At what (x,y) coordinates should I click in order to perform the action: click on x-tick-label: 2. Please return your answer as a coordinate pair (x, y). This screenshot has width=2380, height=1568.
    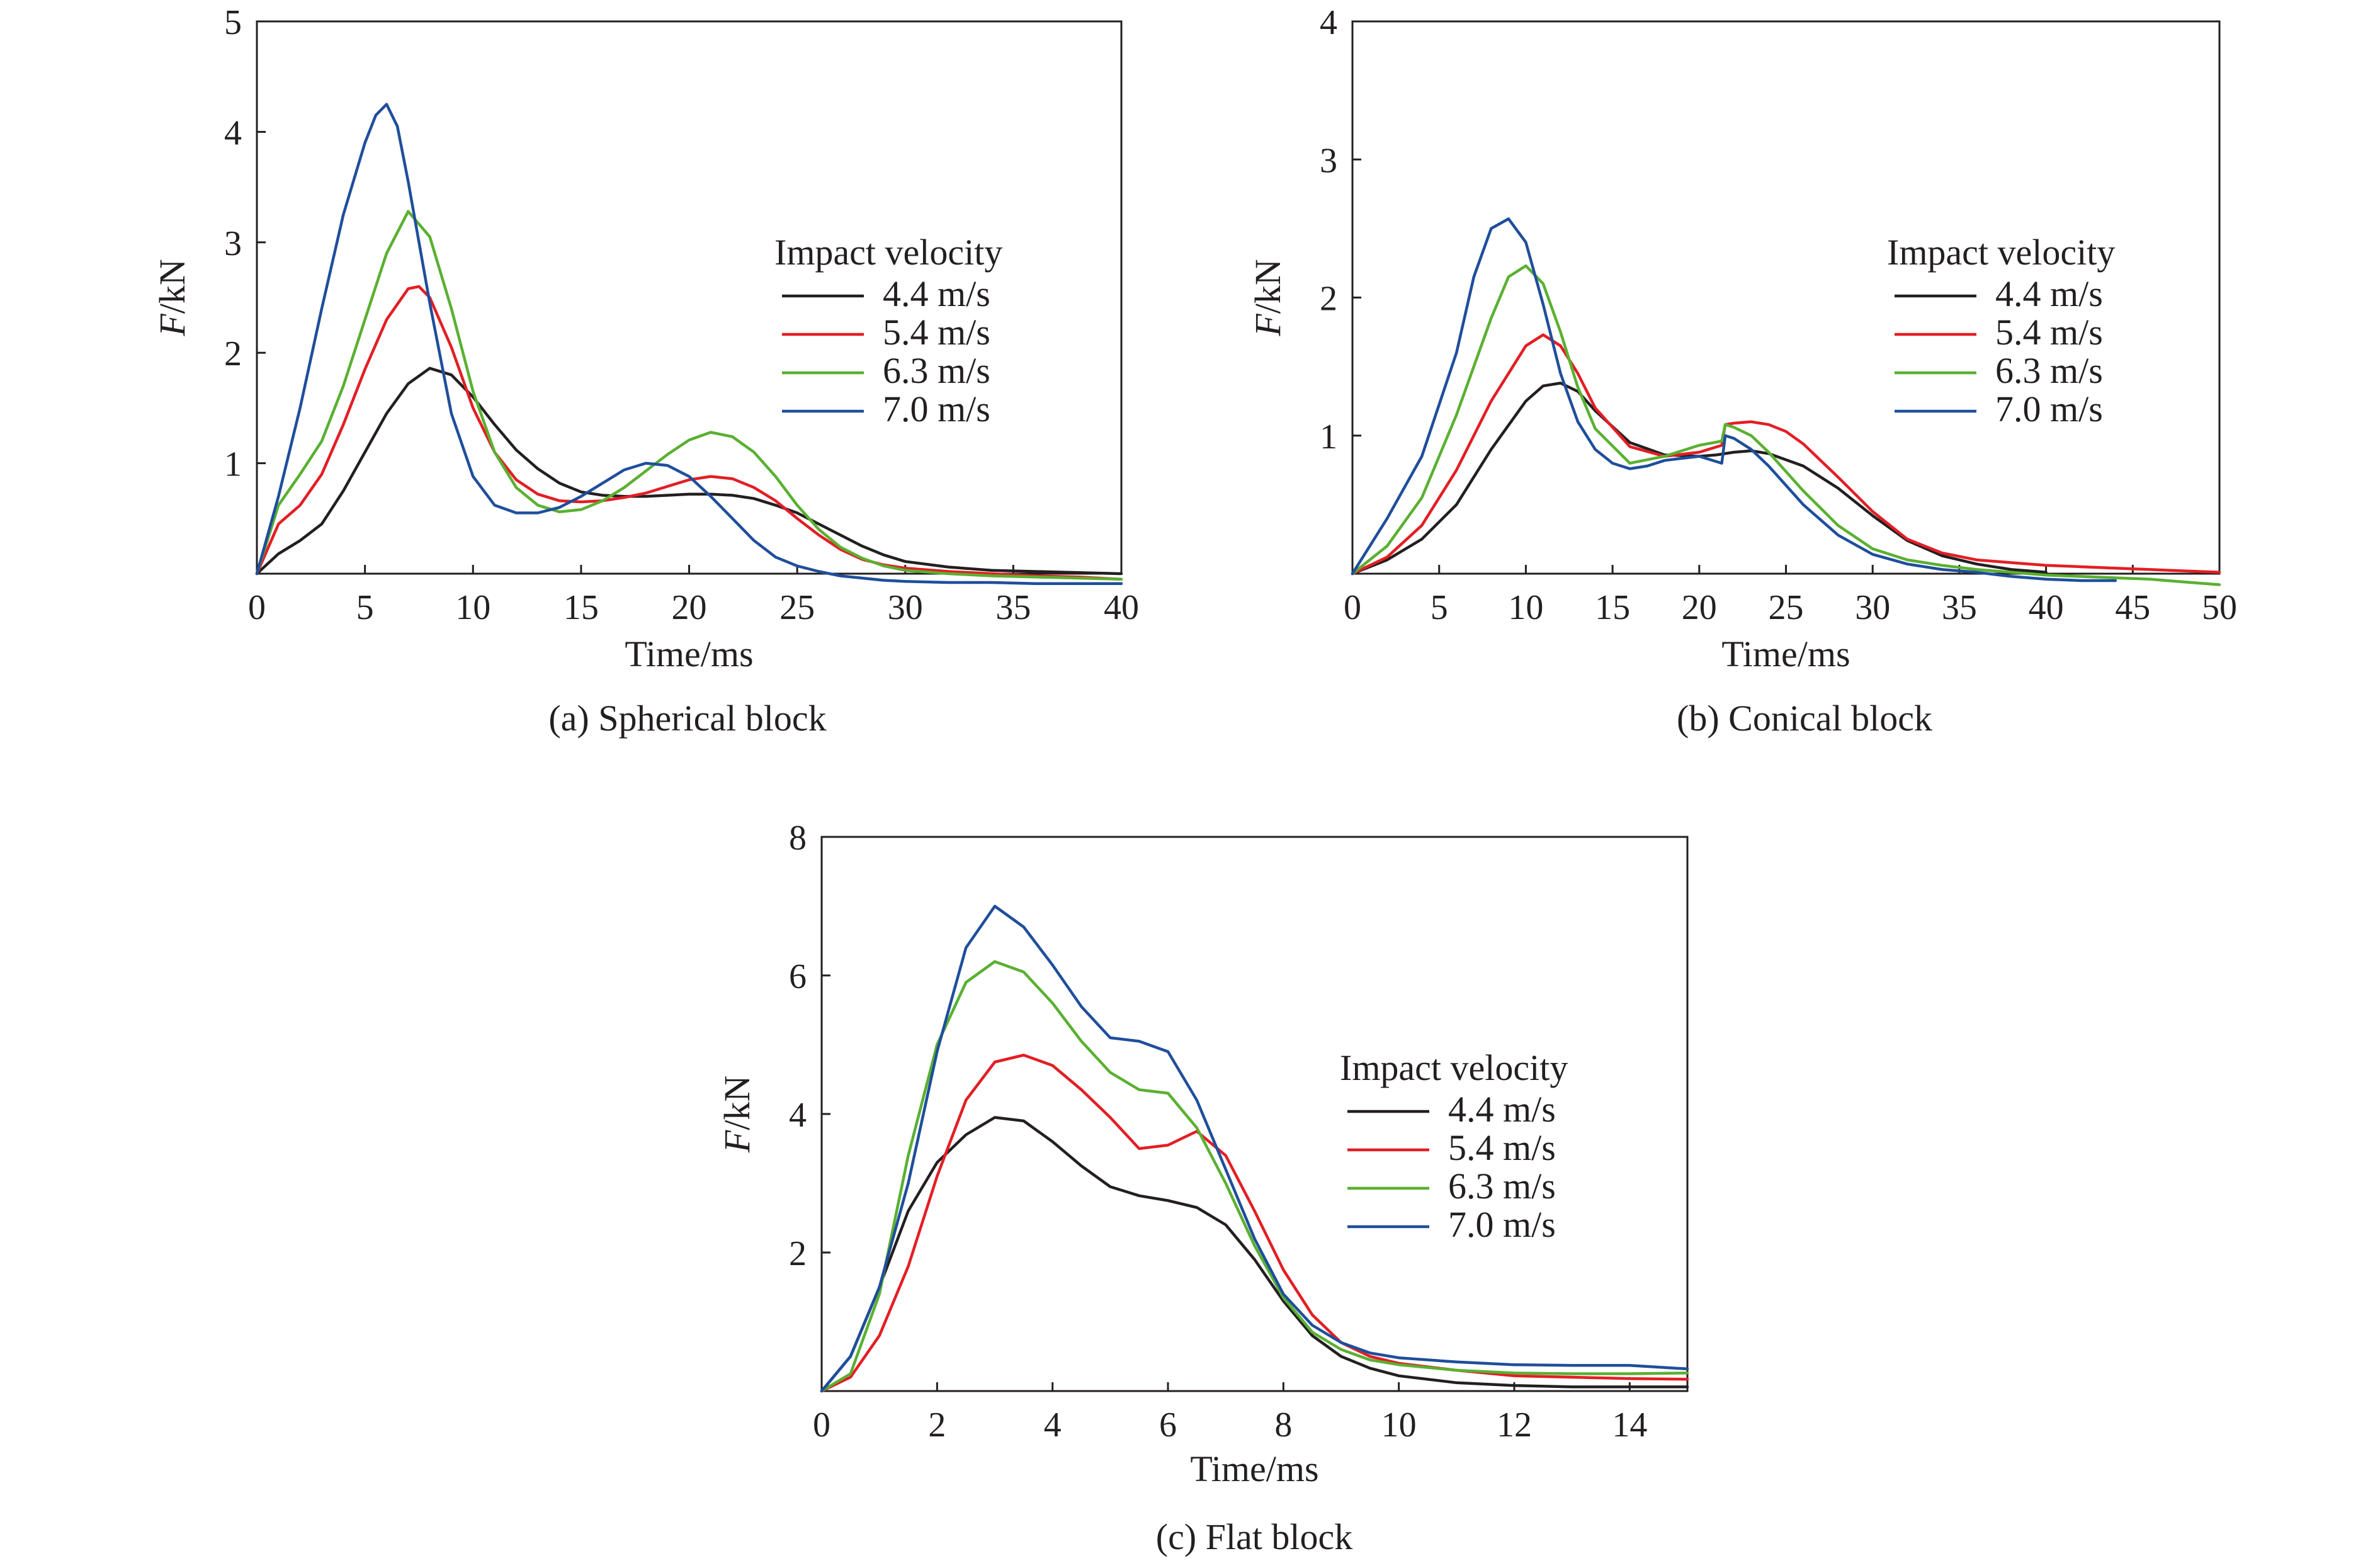
    Looking at the image, I should click on (937, 1425).